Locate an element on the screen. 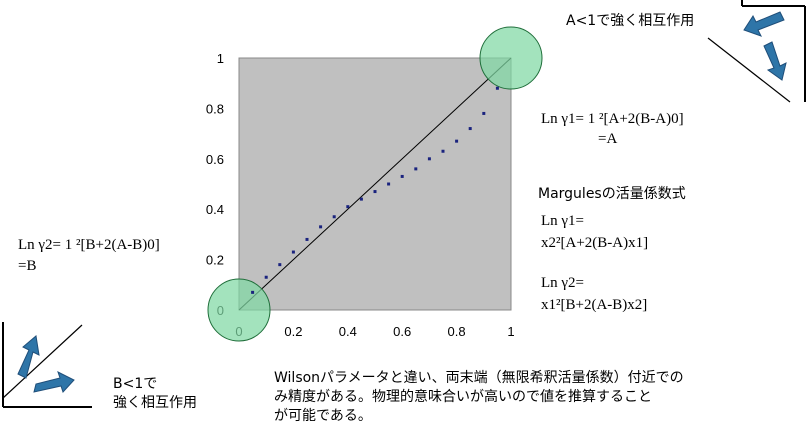  arrow-down-icon is located at coordinates (775, 61).